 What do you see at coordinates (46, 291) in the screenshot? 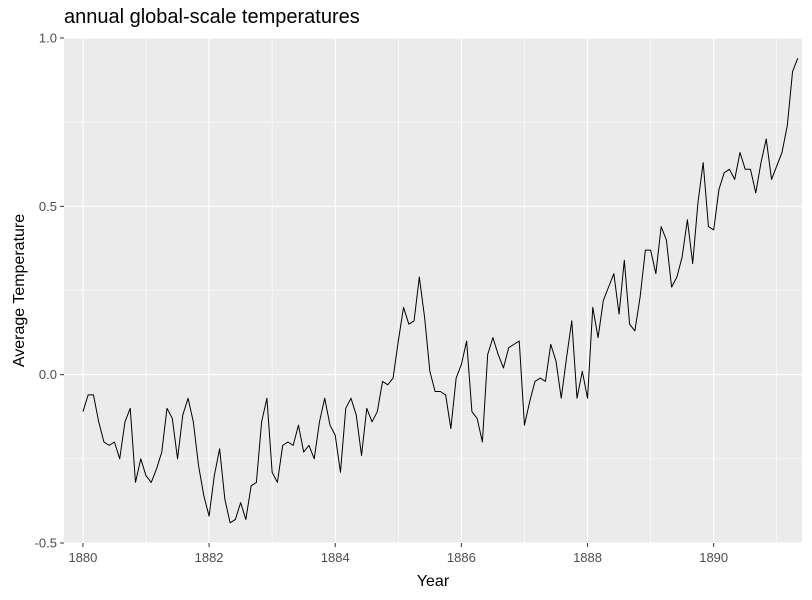
I see `y-axis-tick-labels: -0.5 0.0 0.5 1.0` at bounding box center [46, 291].